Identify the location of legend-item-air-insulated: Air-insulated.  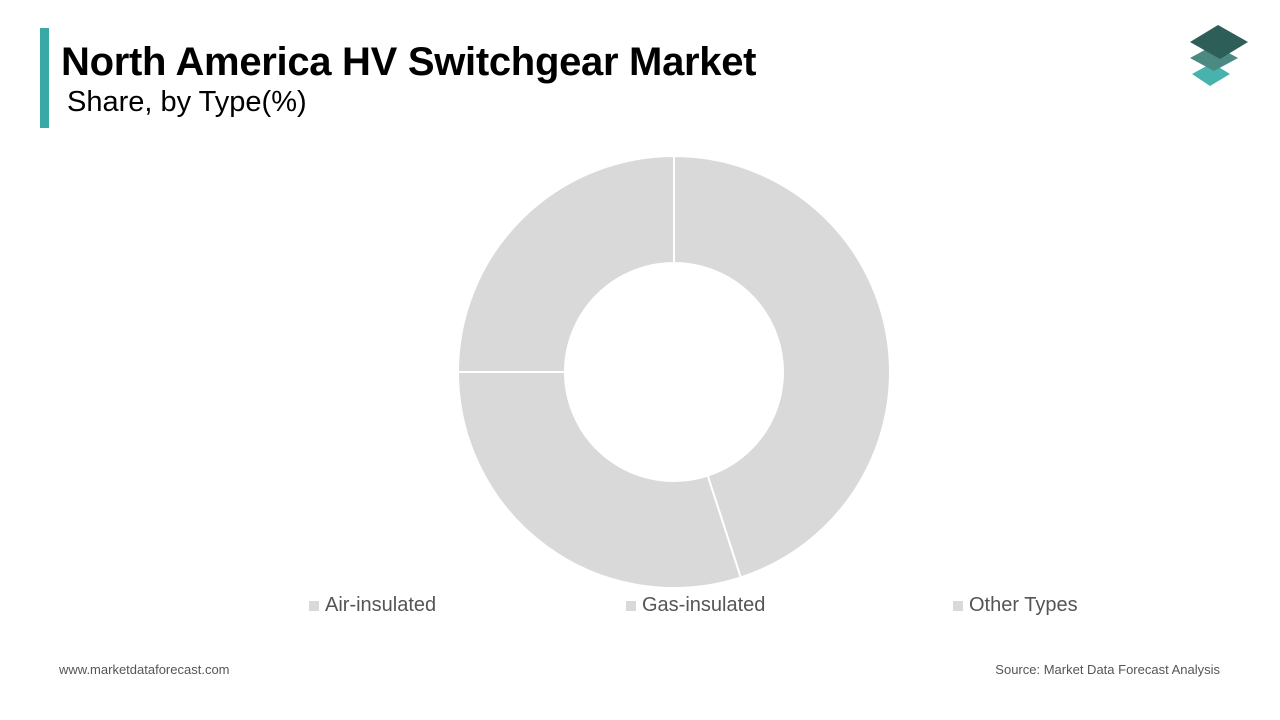
(372, 605).